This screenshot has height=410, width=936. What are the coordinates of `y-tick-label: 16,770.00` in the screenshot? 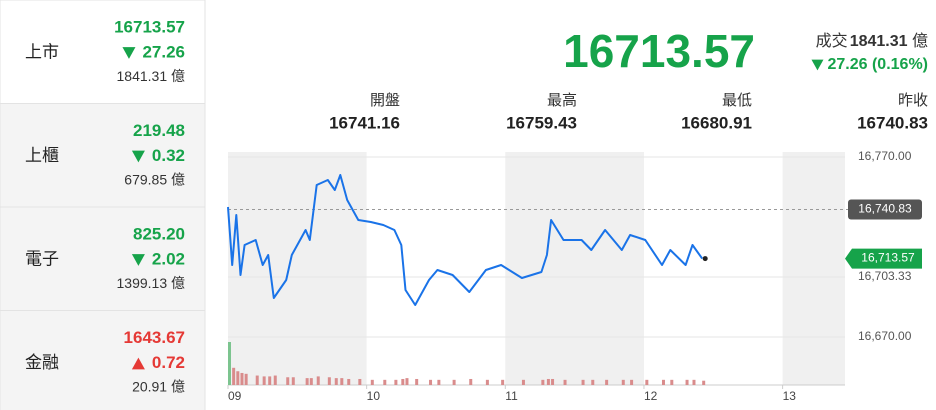 It's located at (885, 156).